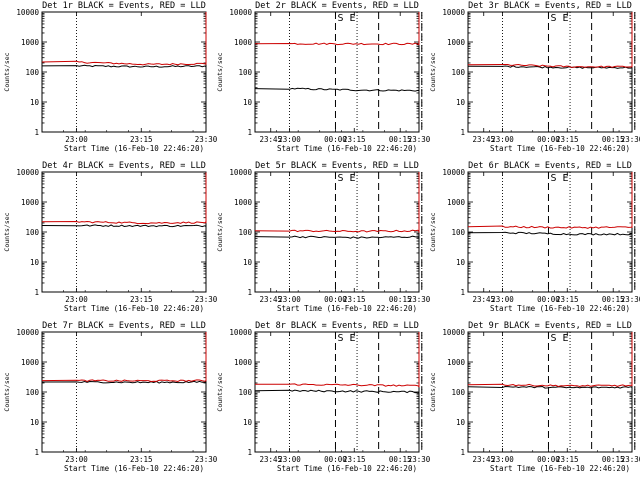  I want to click on panel-title: Det 9r BLACK = Events, RED = LLD, so click(550, 326).